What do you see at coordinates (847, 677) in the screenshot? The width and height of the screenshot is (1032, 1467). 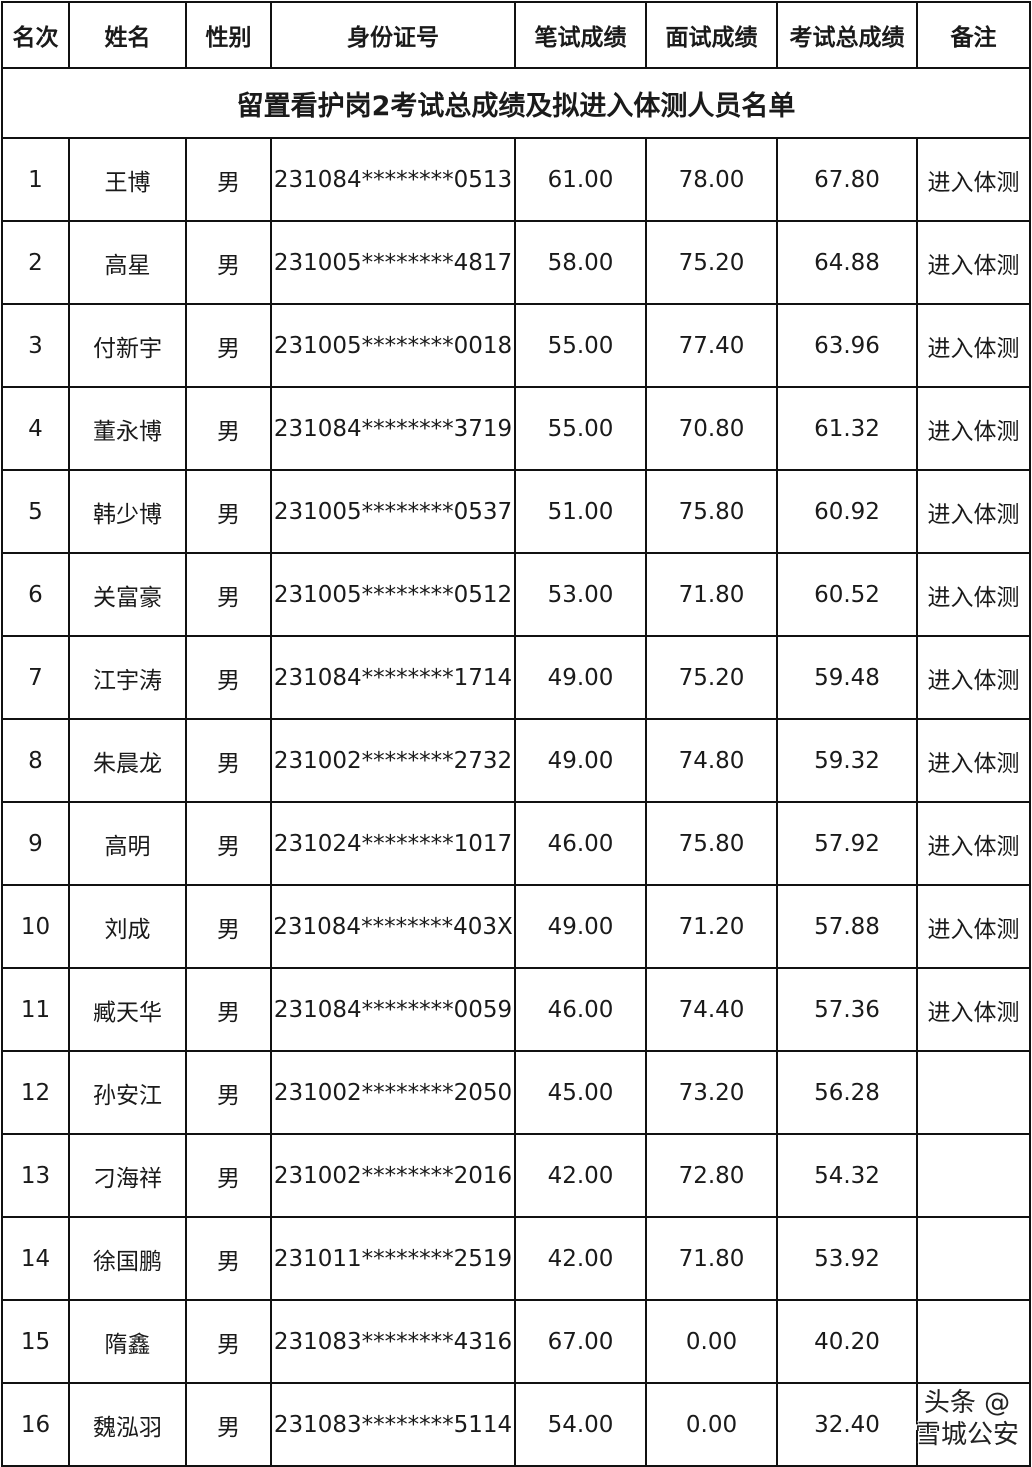 I see `cell-total-score: 59.48` at bounding box center [847, 677].